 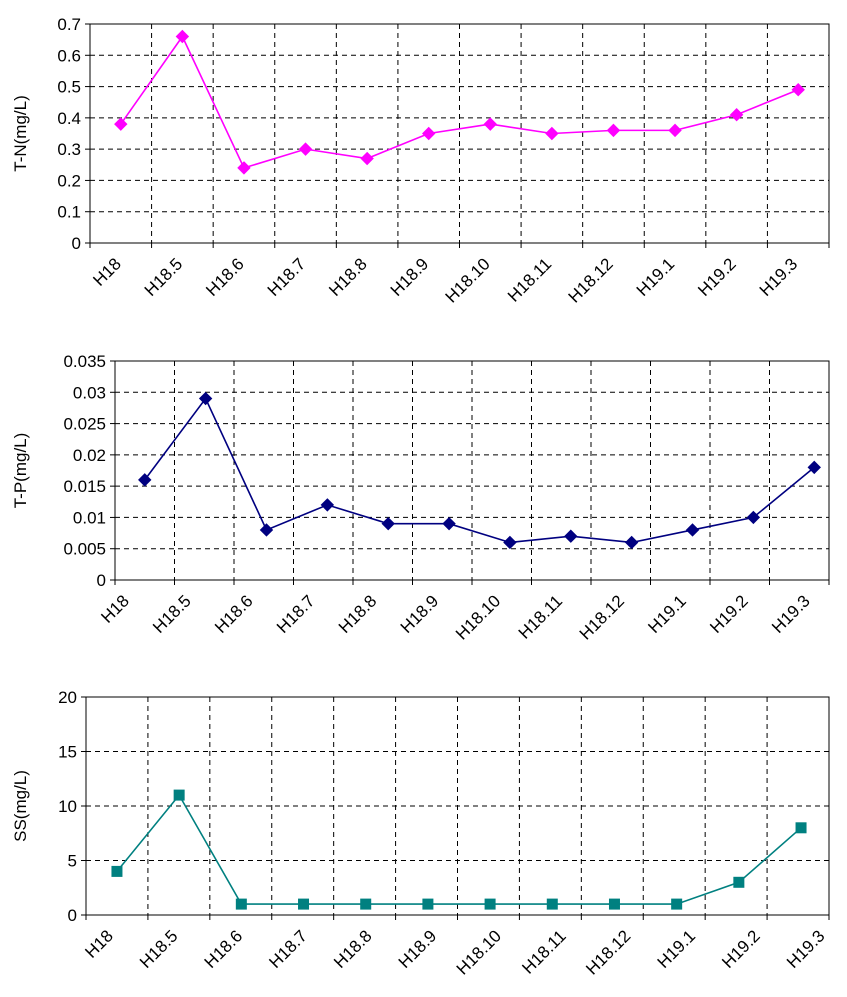 I want to click on y-tick-label: 0.4, so click(x=69, y=118).